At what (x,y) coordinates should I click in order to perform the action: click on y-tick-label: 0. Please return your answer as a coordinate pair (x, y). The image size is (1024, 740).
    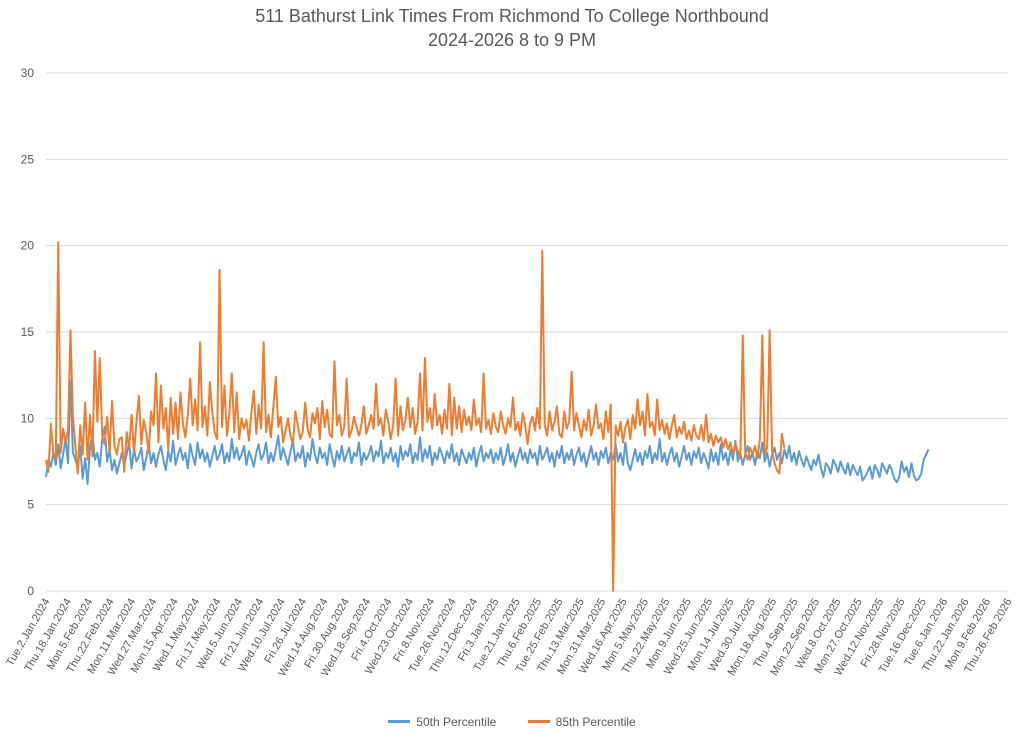
    Looking at the image, I should click on (30, 591).